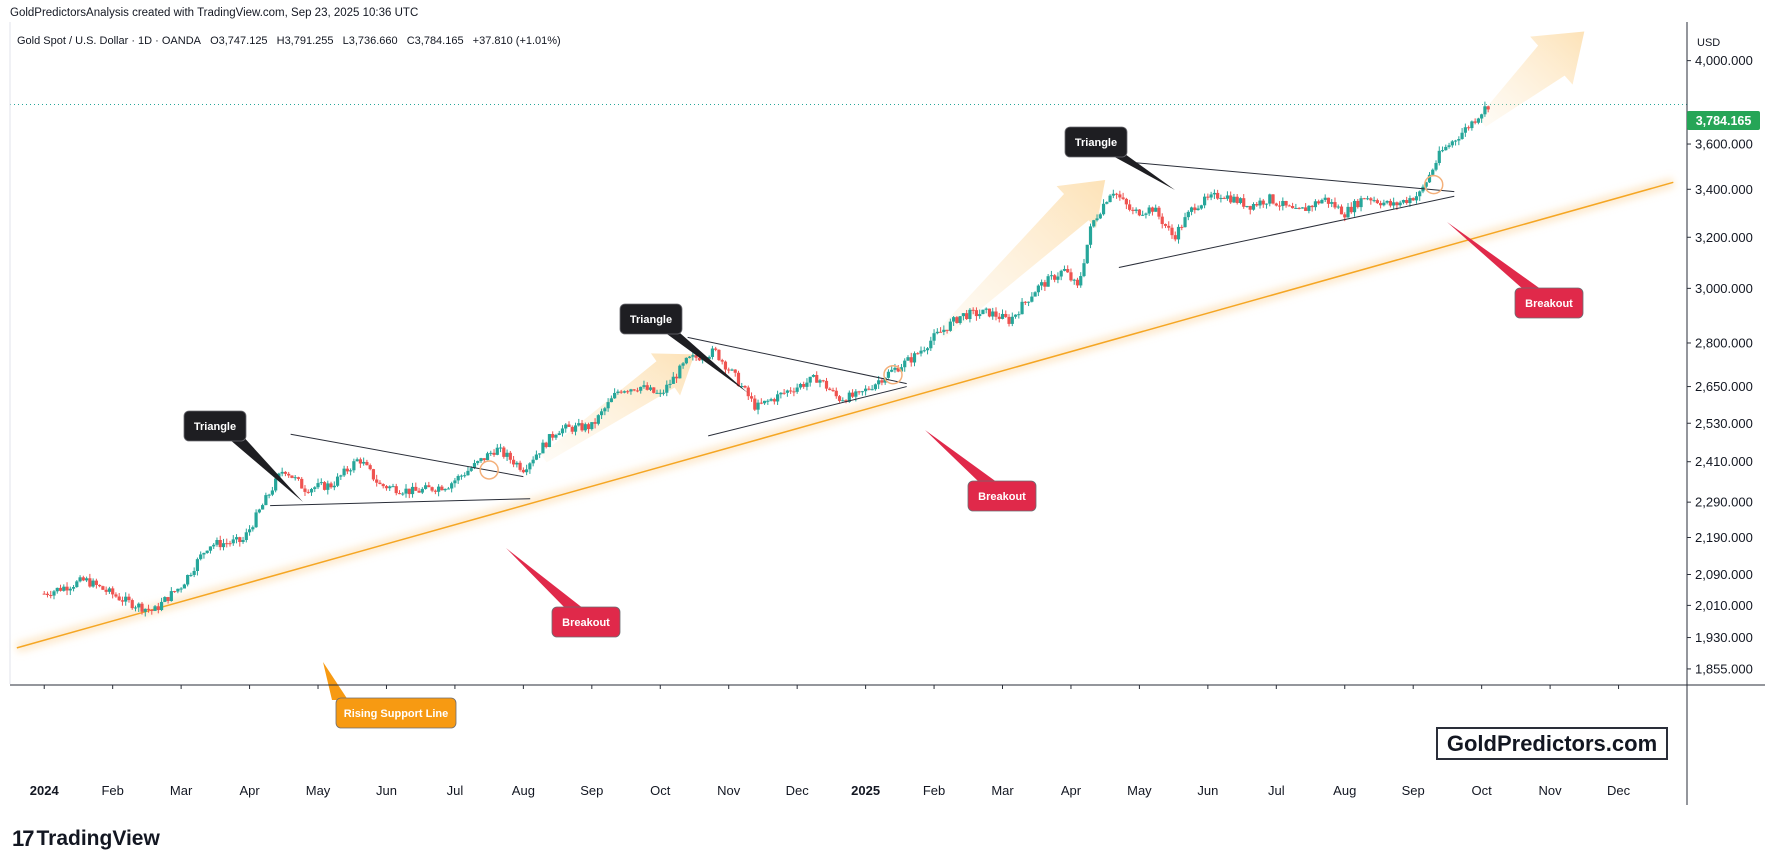 This screenshot has width=1775, height=867. What do you see at coordinates (1096, 143) in the screenshot?
I see `triangle-callout-label: Triangle` at bounding box center [1096, 143].